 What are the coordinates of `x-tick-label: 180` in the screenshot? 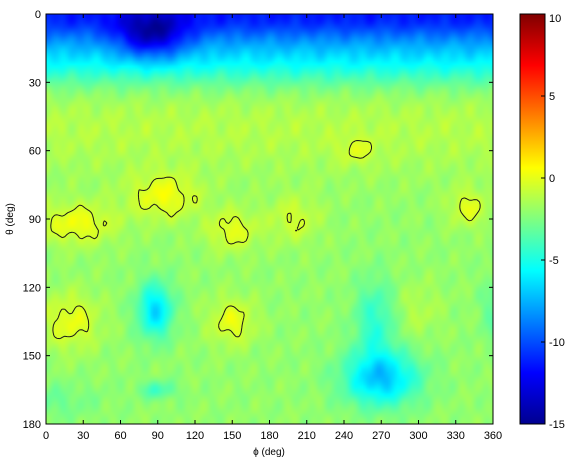 It's located at (269, 436).